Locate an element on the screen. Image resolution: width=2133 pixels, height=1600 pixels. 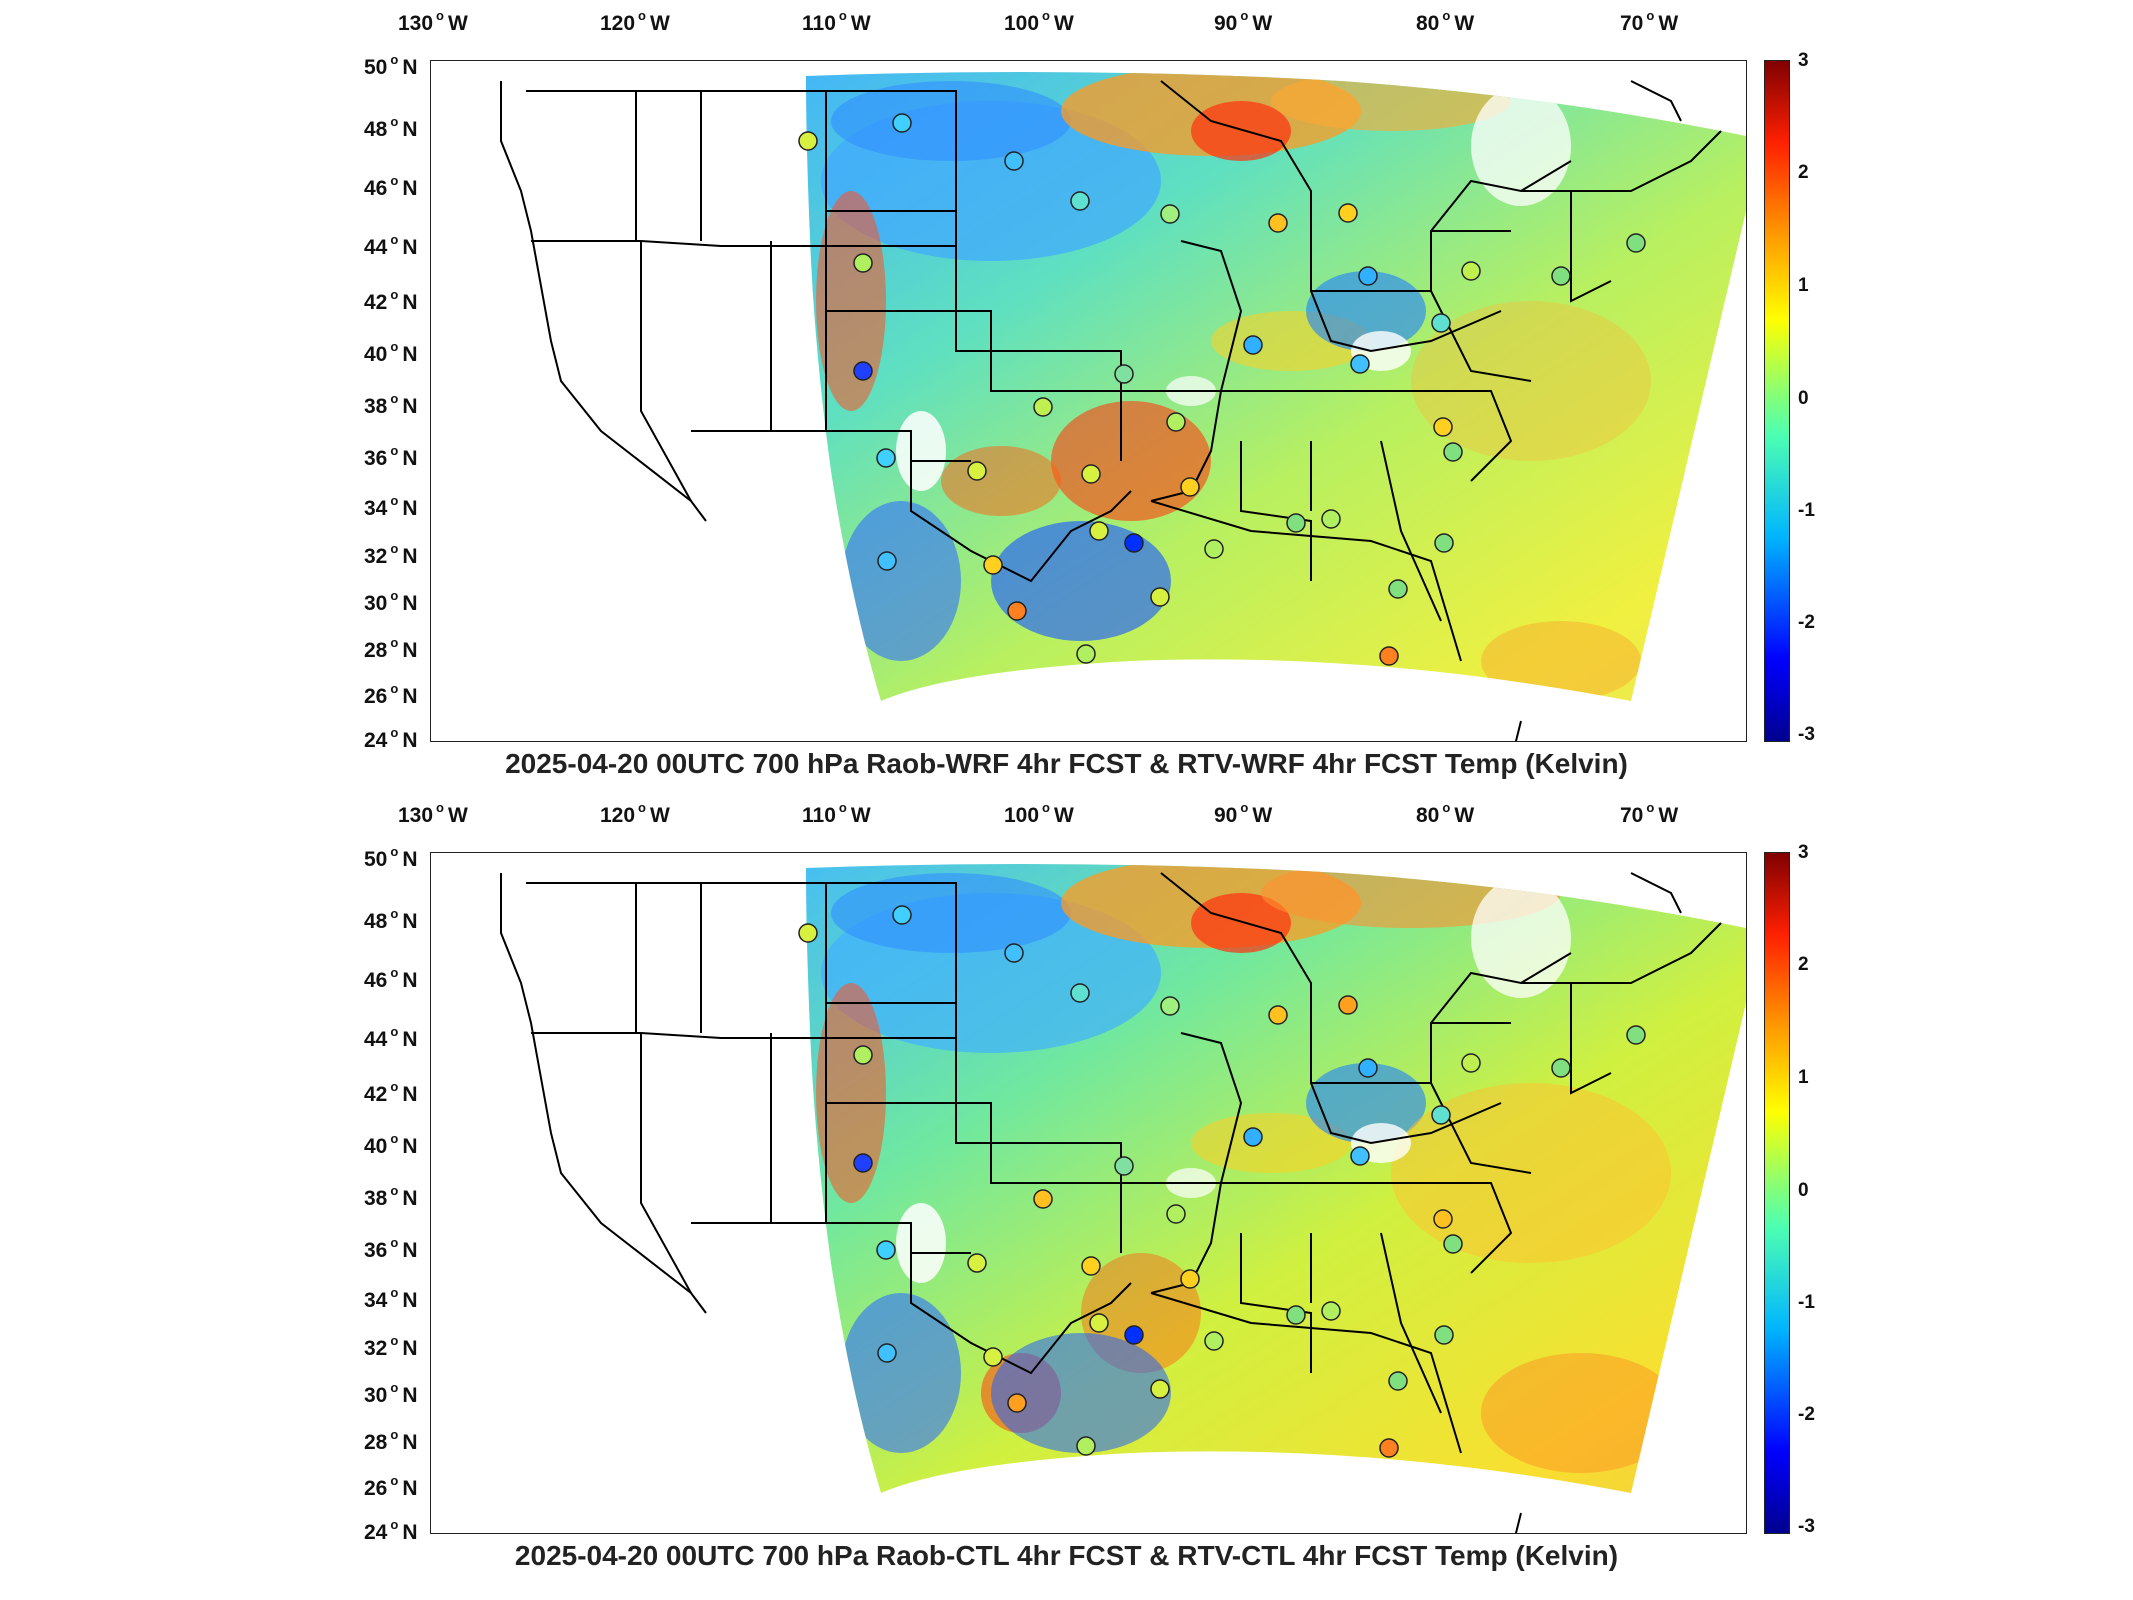
raob-stations-top is located at coordinates (1222, 389).